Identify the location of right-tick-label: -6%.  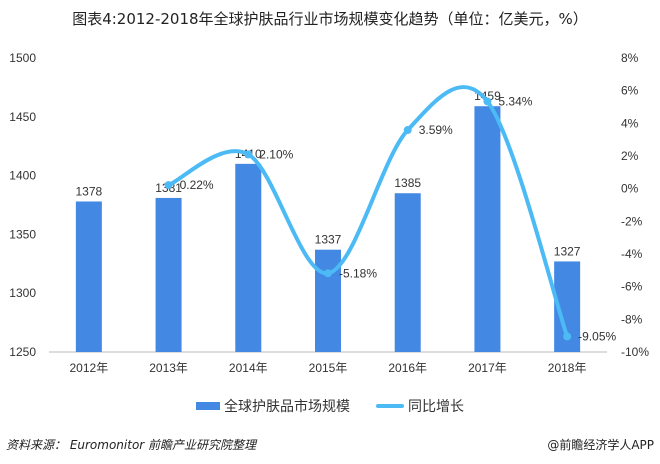
(632, 287).